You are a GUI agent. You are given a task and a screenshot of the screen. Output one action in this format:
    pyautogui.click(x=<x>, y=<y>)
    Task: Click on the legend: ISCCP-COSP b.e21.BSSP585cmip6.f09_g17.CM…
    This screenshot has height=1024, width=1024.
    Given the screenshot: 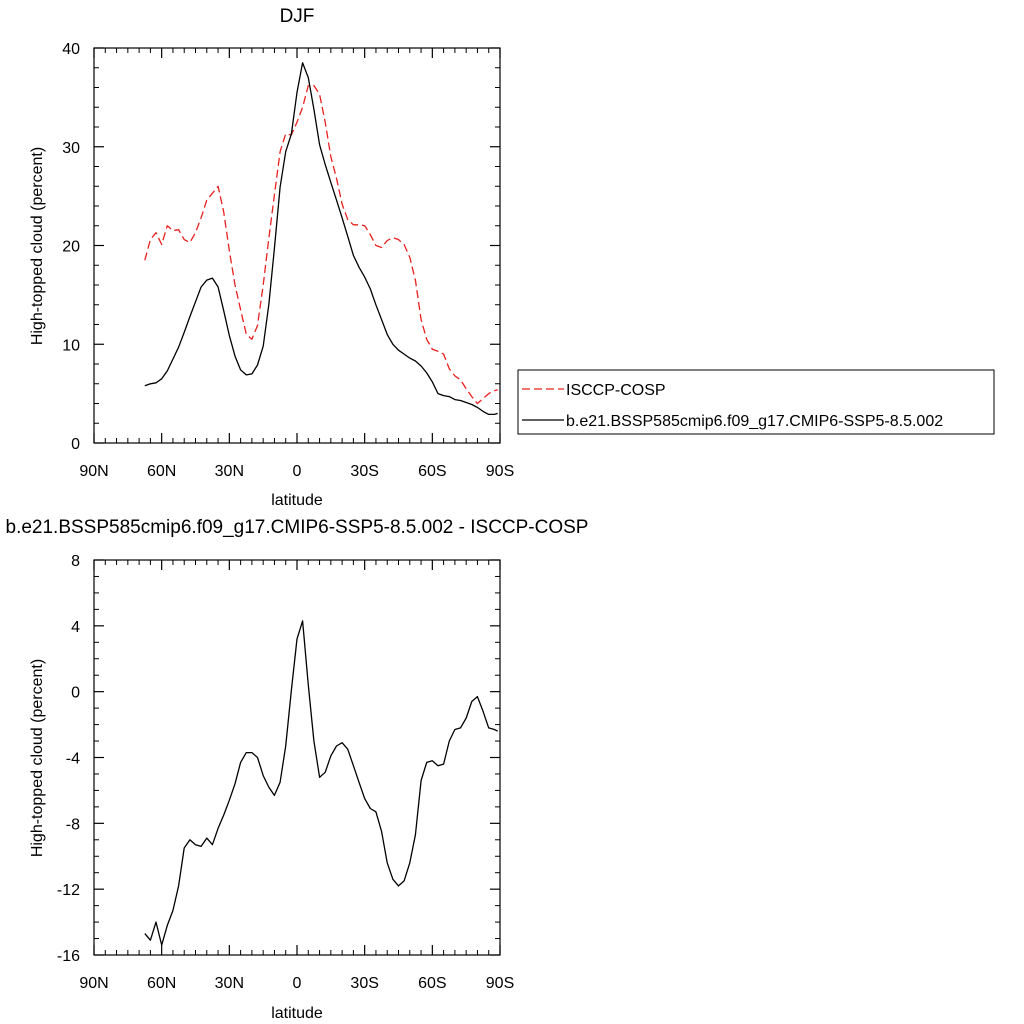 What is the action you would take?
    pyautogui.click(x=756, y=402)
    